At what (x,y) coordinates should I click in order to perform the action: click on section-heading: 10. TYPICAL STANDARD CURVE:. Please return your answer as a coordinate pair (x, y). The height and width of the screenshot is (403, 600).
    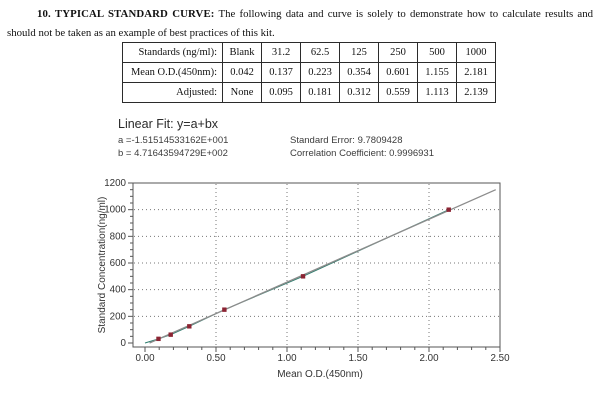
    Looking at the image, I should click on (126, 14).